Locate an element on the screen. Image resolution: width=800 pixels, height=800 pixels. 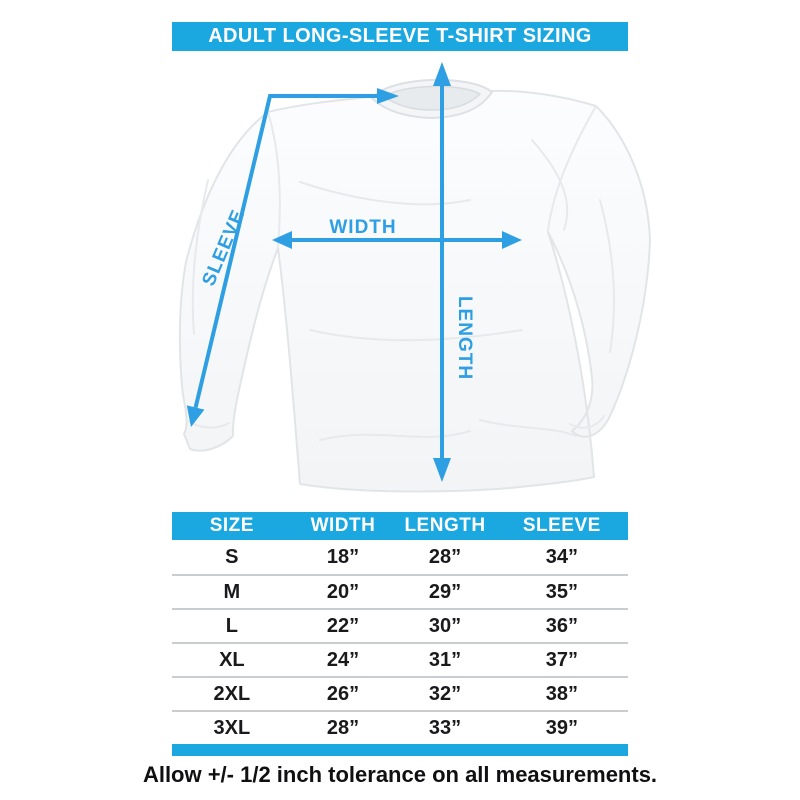
width-label: WIDTH is located at coordinates (362, 227).